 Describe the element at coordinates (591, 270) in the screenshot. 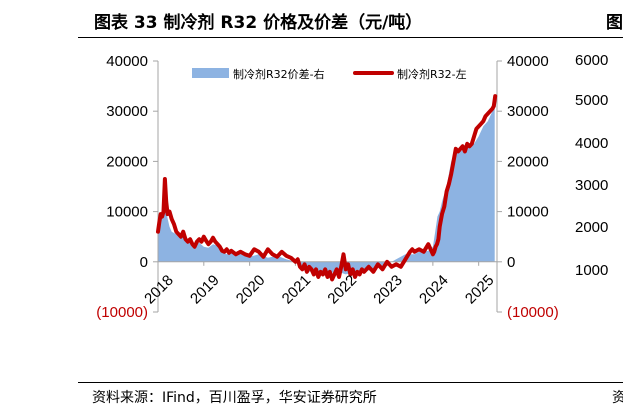

I see `right-panel-tick-label: 1000` at that location.